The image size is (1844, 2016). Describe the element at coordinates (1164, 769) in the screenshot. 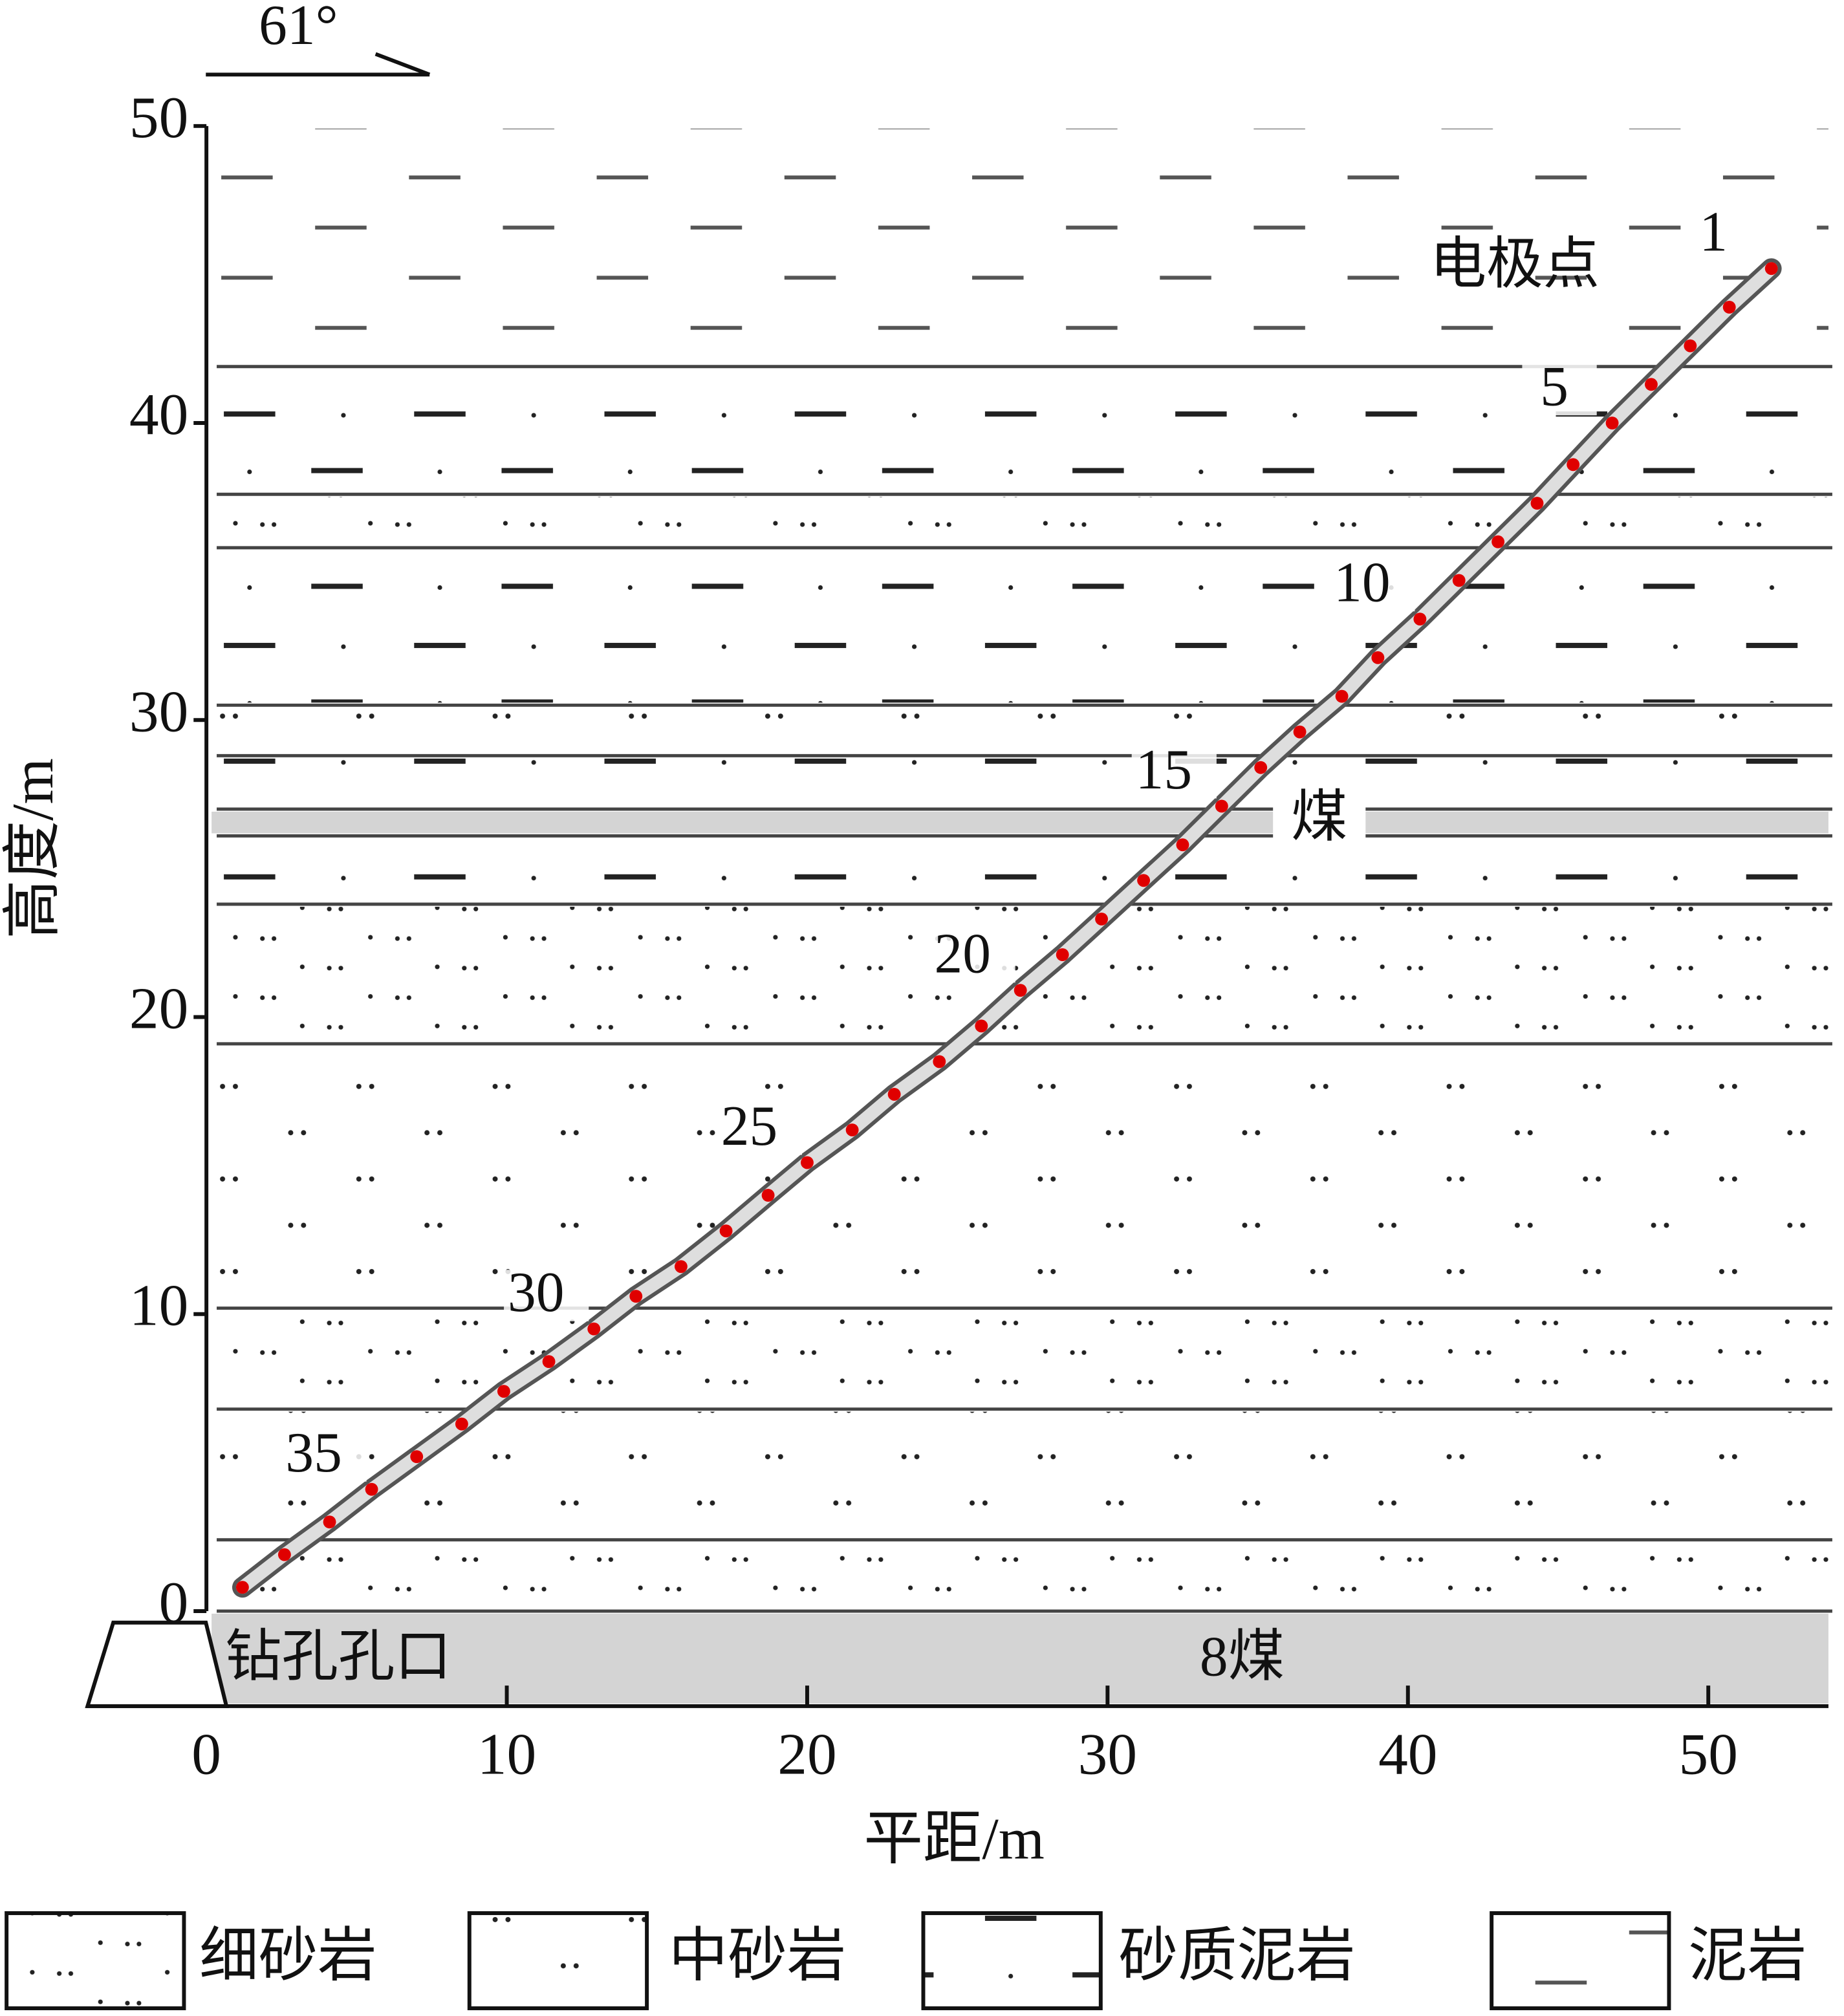

I see `electrode-number: 15` at that location.